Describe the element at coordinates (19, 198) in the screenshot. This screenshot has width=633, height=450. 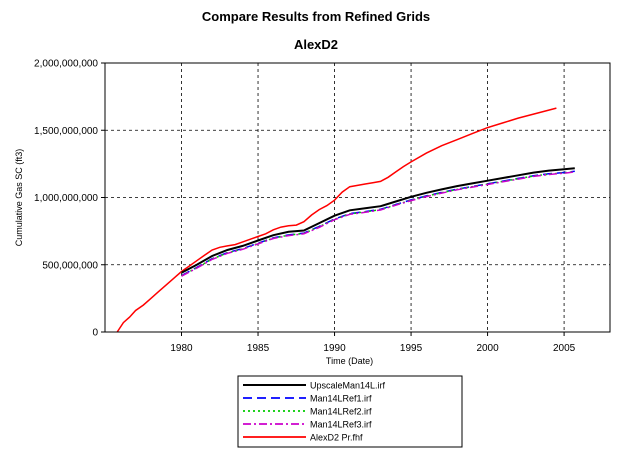
I see `y-axis-label: Cumulative Gas SC (ft3)` at that location.